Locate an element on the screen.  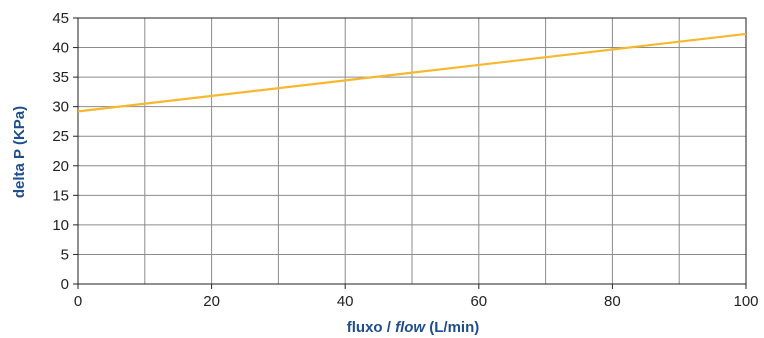
x-tick-label-60: 60 is located at coordinates (478, 301).